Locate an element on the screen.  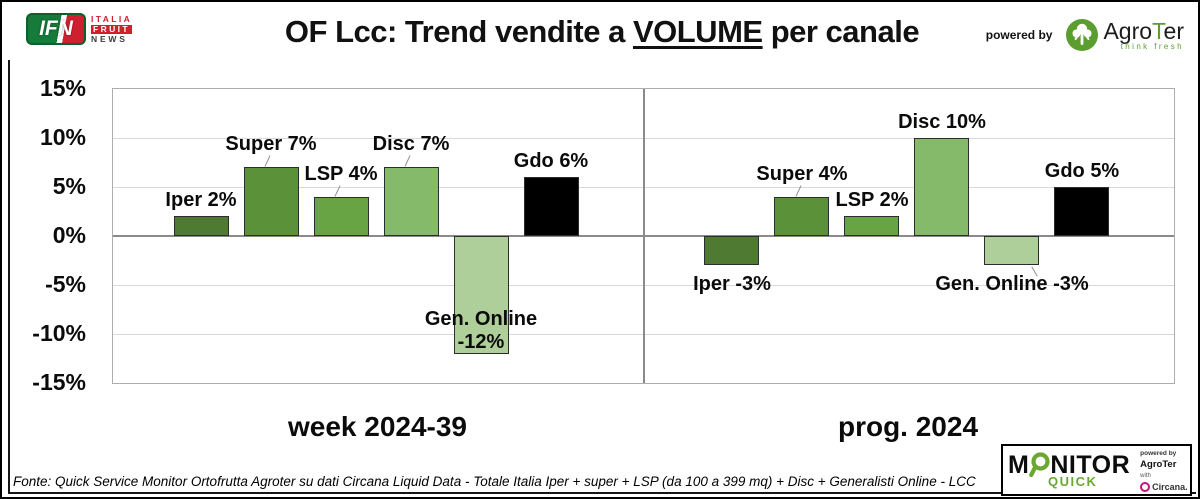
y-axis-label: -5% is located at coordinates (65, 284).